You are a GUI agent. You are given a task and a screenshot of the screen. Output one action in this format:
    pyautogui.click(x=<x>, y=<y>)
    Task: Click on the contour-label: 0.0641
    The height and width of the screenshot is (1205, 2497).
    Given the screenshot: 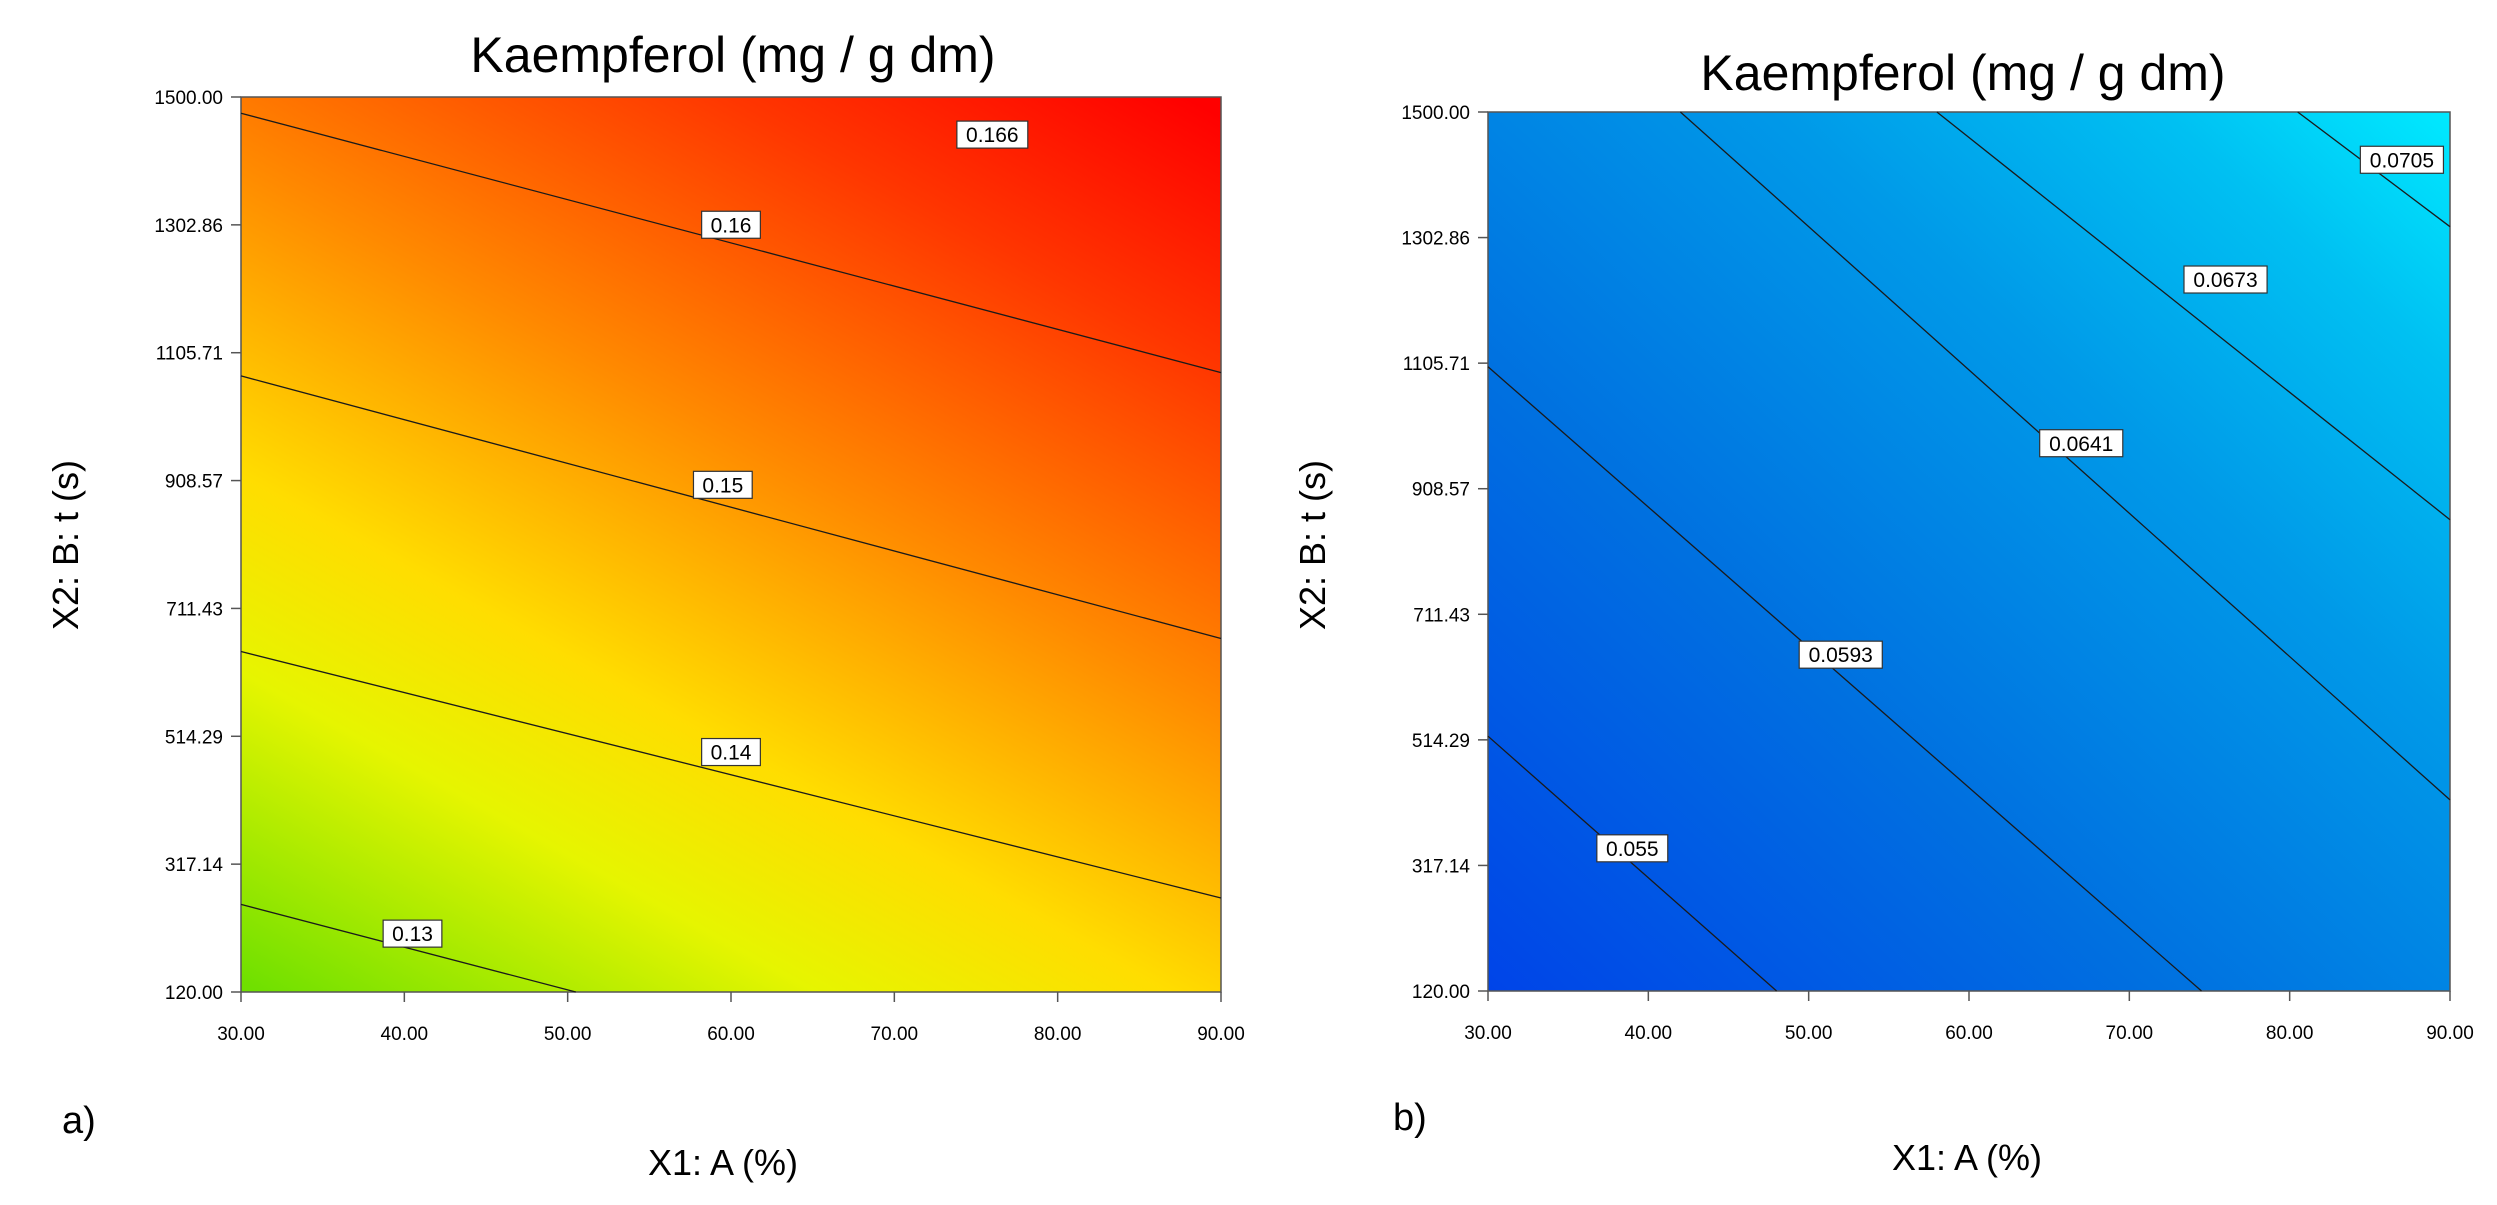 What is the action you would take?
    pyautogui.click(x=2081, y=444)
    